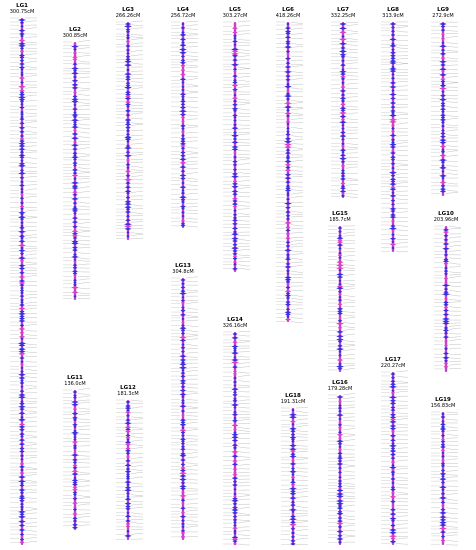 This screenshot has height=550, width=476. What do you see at coordinates (443, 10) in the screenshot?
I see `group-name: LG9` at bounding box center [443, 10].